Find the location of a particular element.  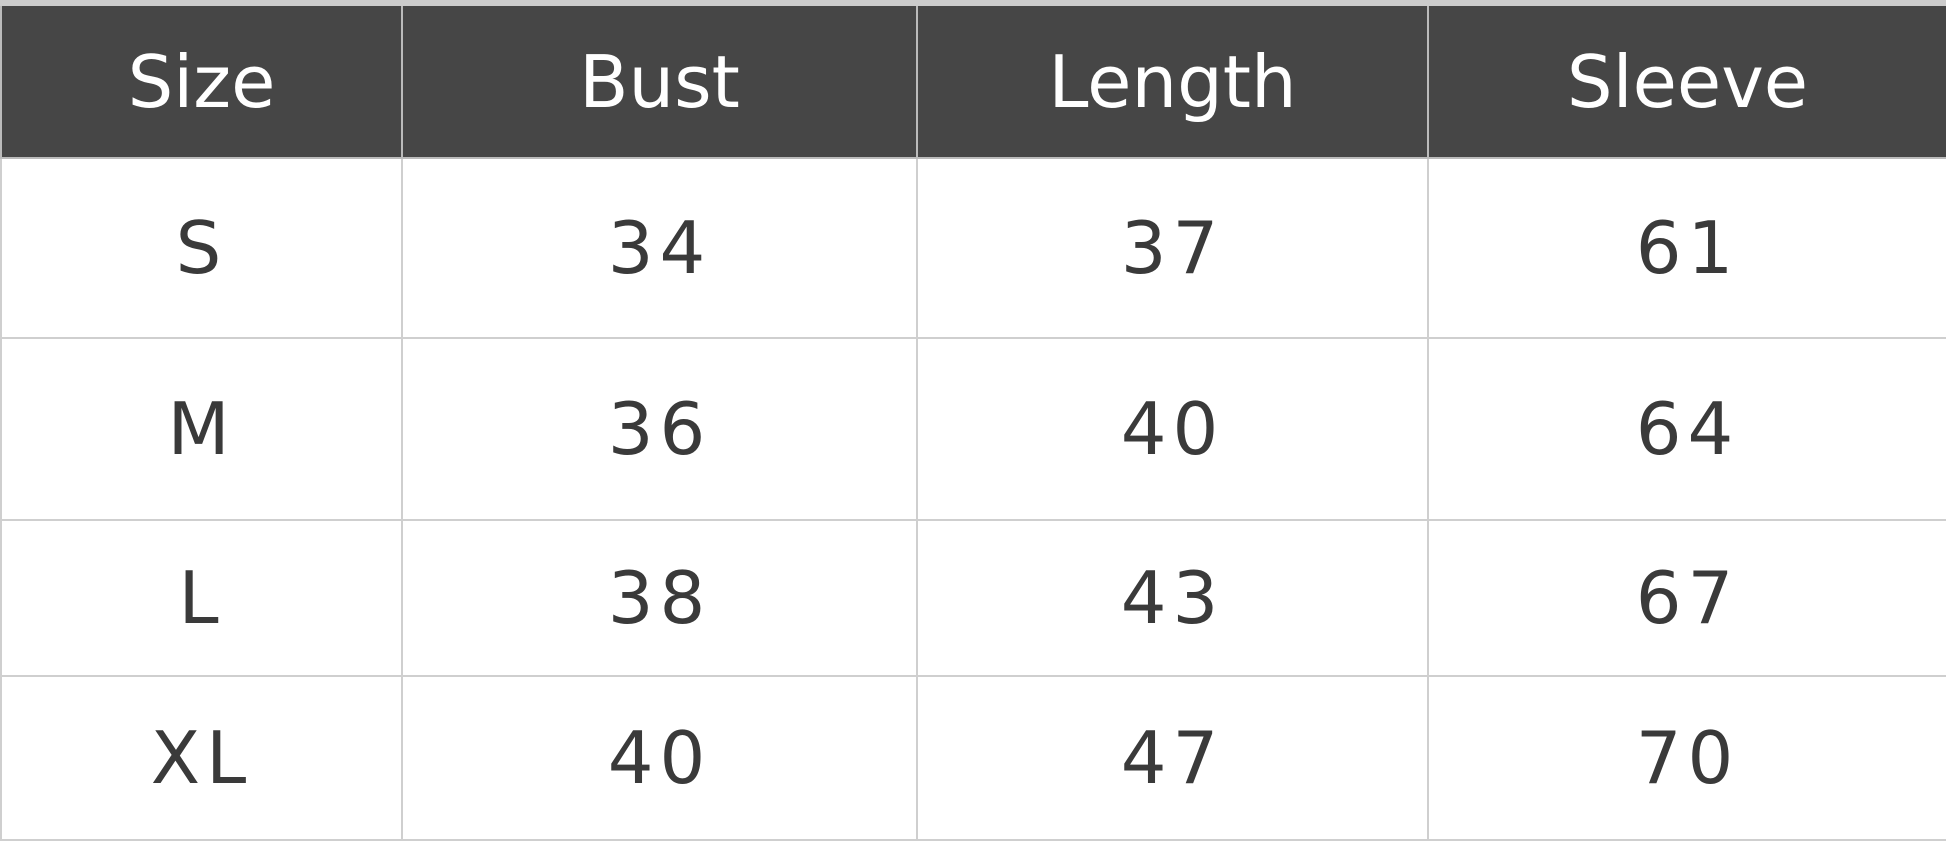

cell-sleeve: 64 is located at coordinates (1686, 429).